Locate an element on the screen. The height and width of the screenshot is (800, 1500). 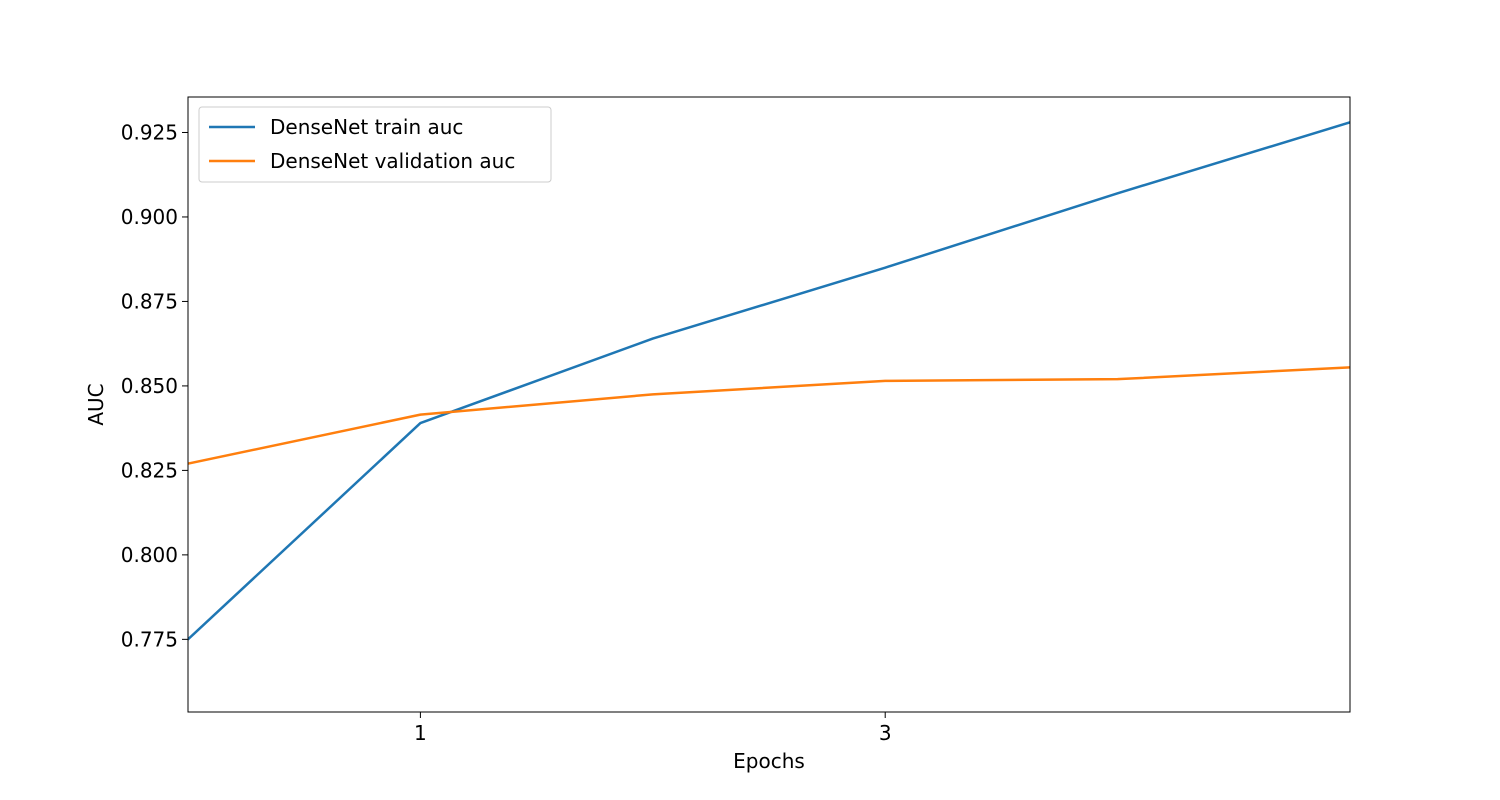
y-axis-label: AUC is located at coordinates (96, 404).